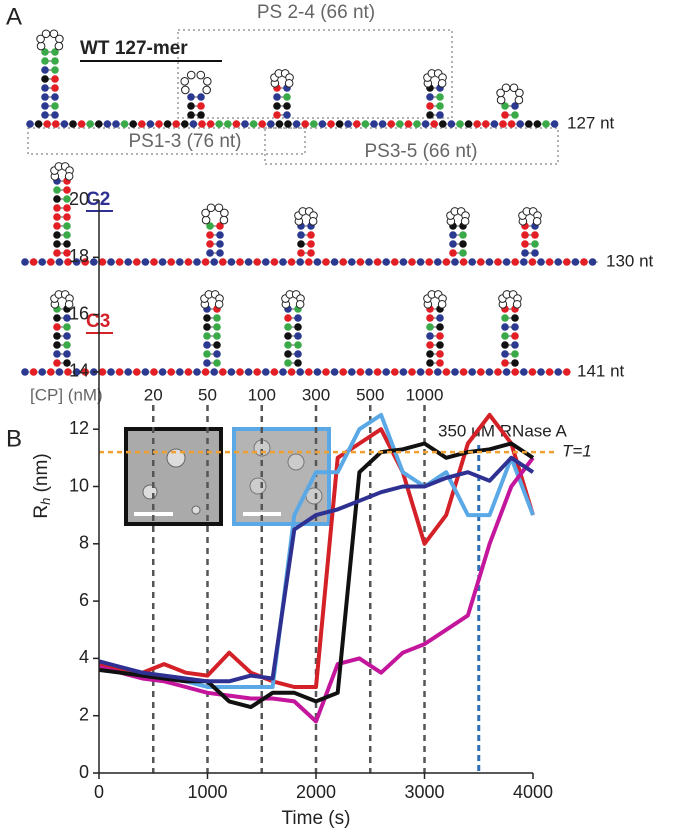 The width and height of the screenshot is (676, 836). What do you see at coordinates (316, 394) in the screenshot?
I see `cp-concentration: 300` at bounding box center [316, 394].